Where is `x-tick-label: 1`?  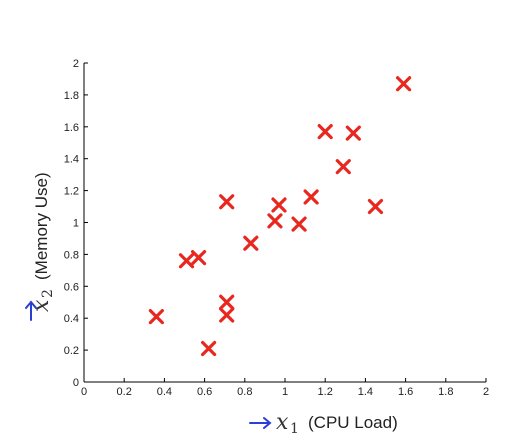
x-tick-label: 1 is located at coordinates (285, 392).